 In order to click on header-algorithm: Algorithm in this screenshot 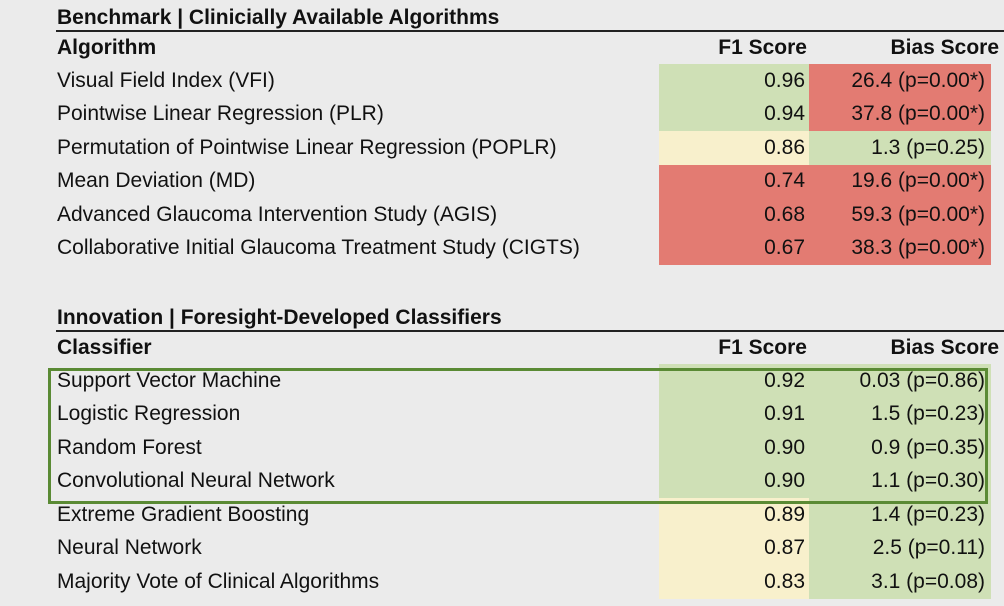, I will do `click(107, 47)`.